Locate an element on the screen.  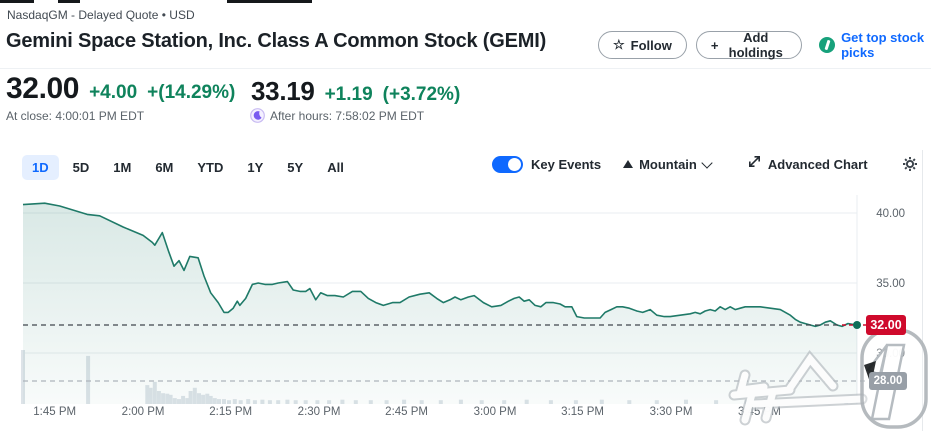
chart-right-border is located at coordinates (922, 290).